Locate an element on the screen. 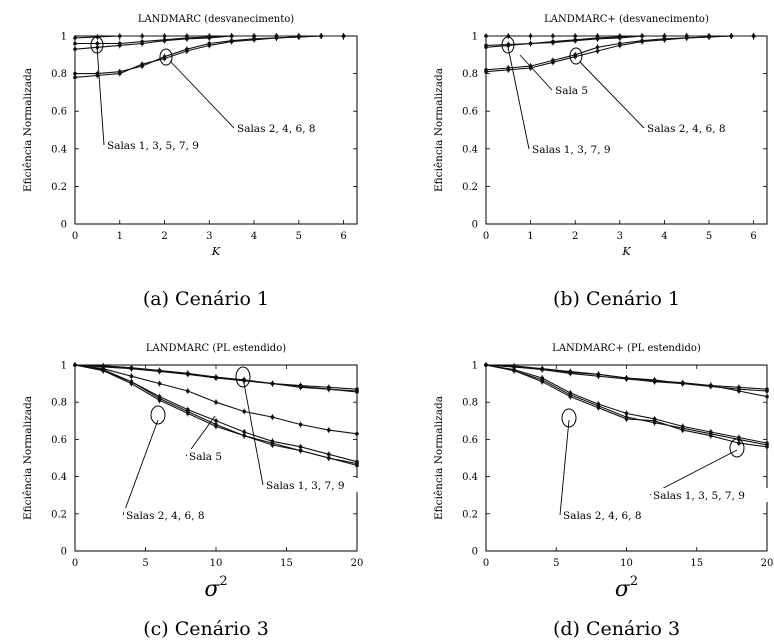 The image size is (774, 641). panel-caption: (b) Cenário 1 is located at coordinates (616, 299).